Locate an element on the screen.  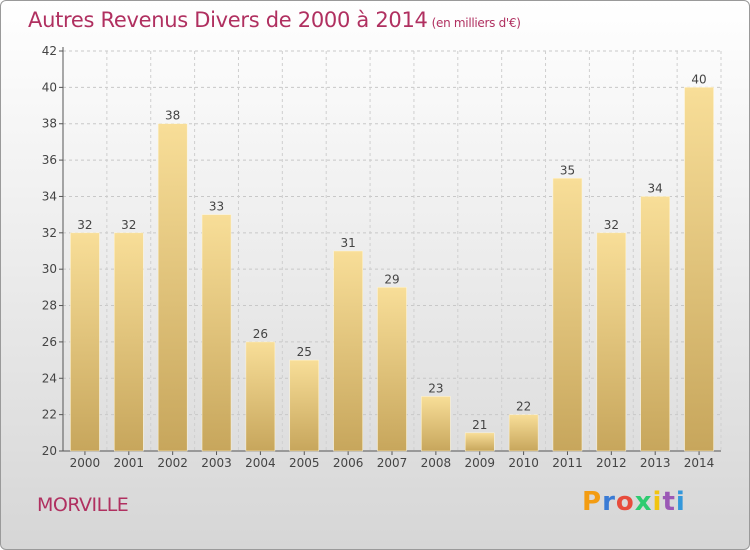
data-label: 33 is located at coordinates (216, 207).